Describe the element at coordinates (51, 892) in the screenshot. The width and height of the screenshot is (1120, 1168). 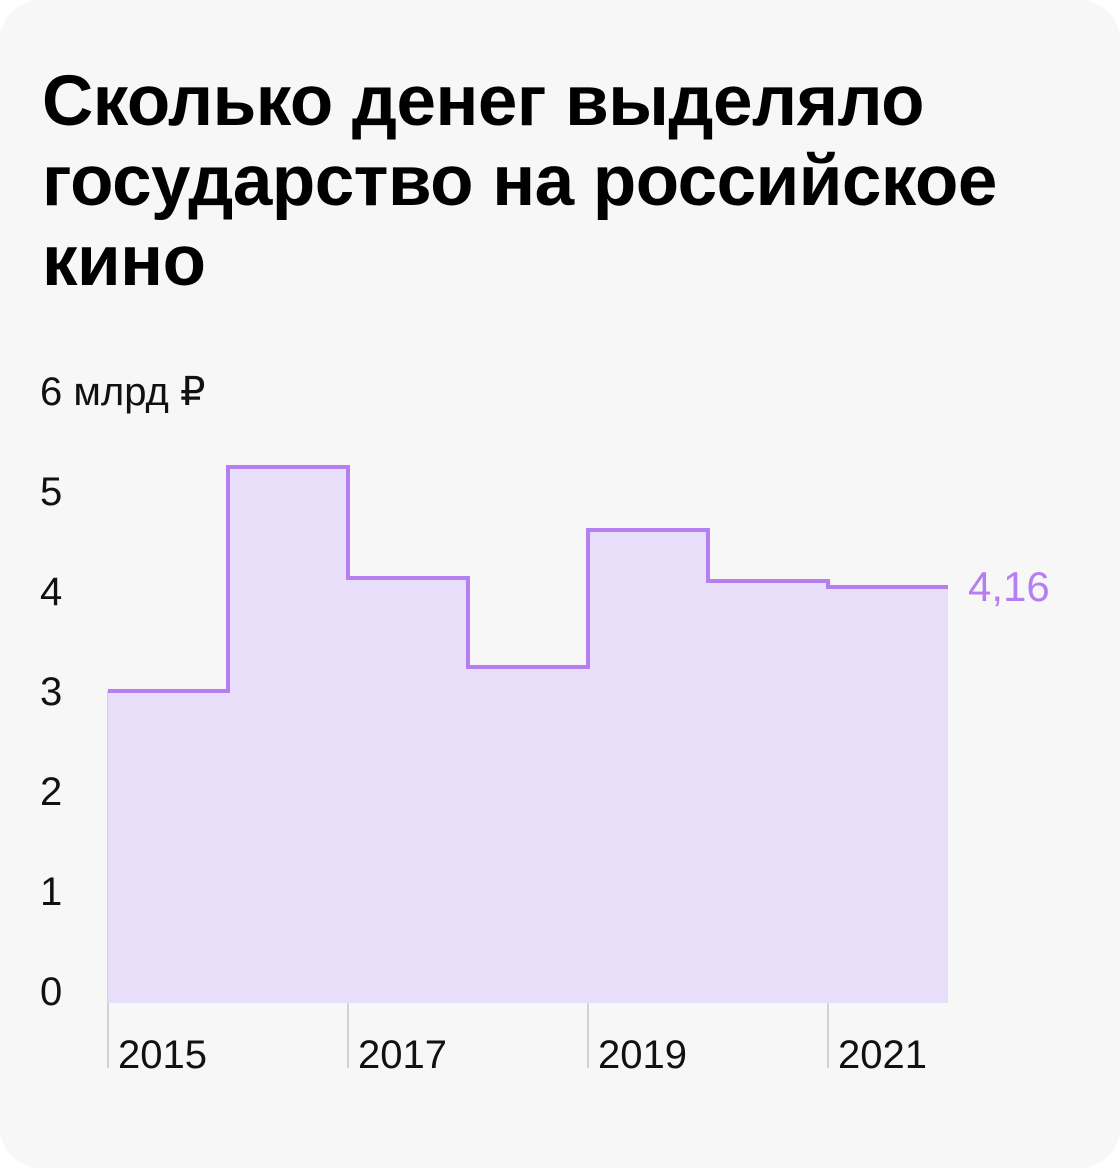
I see `y-tick-1: 1` at that location.